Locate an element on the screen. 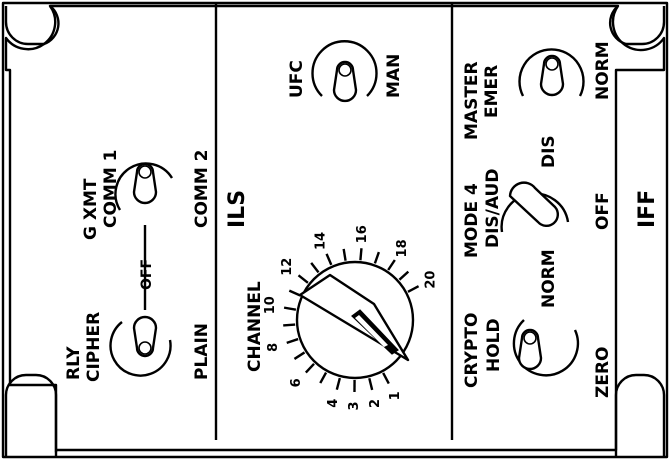 Image resolution: width=670 pixels, height=460 pixels. label-mode4-off: OFF is located at coordinates (603, 211).